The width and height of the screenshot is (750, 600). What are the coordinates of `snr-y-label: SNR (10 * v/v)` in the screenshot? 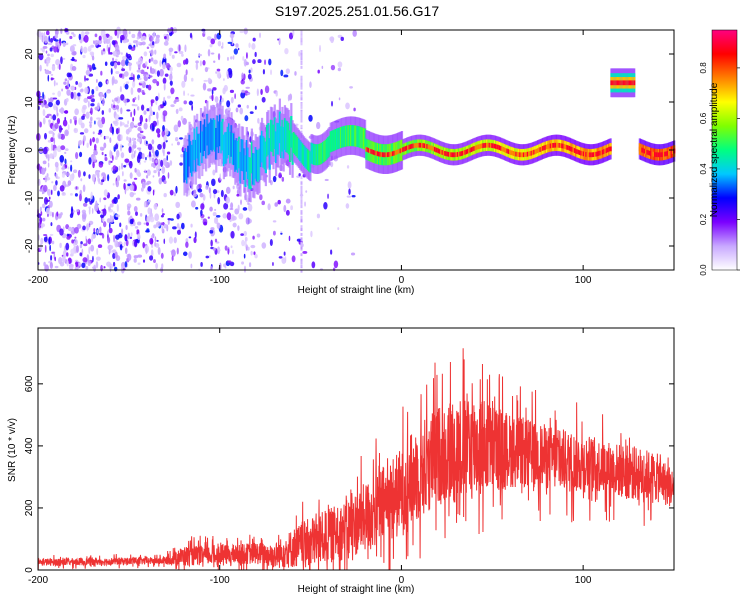 It's located at (12, 450).